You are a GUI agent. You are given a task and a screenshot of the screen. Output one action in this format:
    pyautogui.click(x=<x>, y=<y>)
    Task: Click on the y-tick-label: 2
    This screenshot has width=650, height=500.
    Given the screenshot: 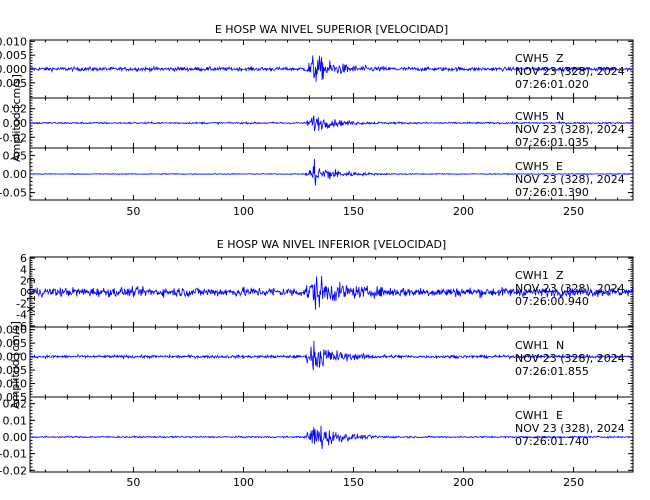 What is the action you would take?
    pyautogui.click(x=23, y=281)
    